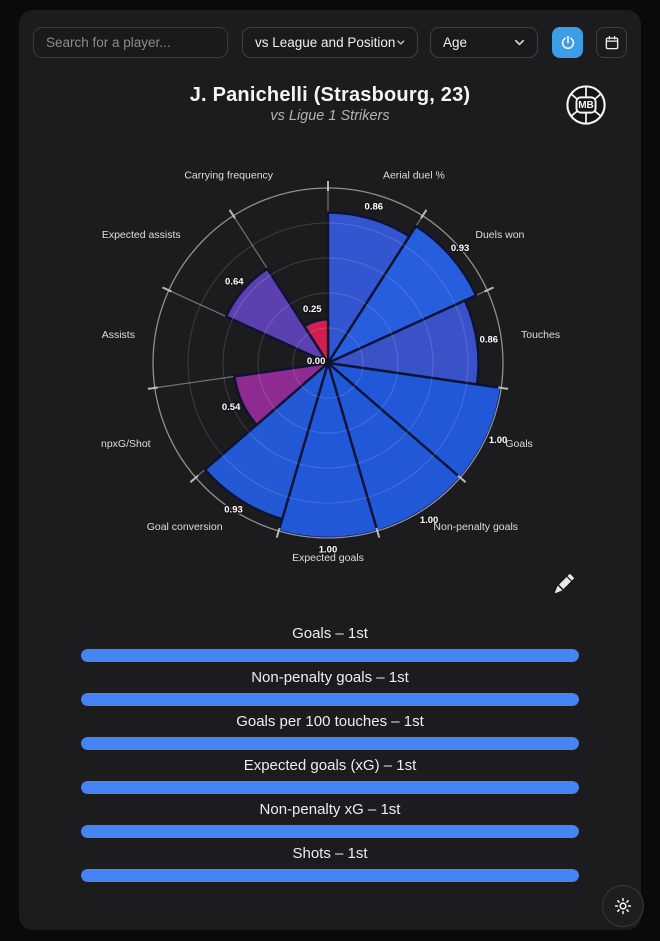 The width and height of the screenshot is (660, 941). Describe the element at coordinates (330, 95) in the screenshot. I see `page-title: J. Panichelli (Strasbourg, 23)` at that location.